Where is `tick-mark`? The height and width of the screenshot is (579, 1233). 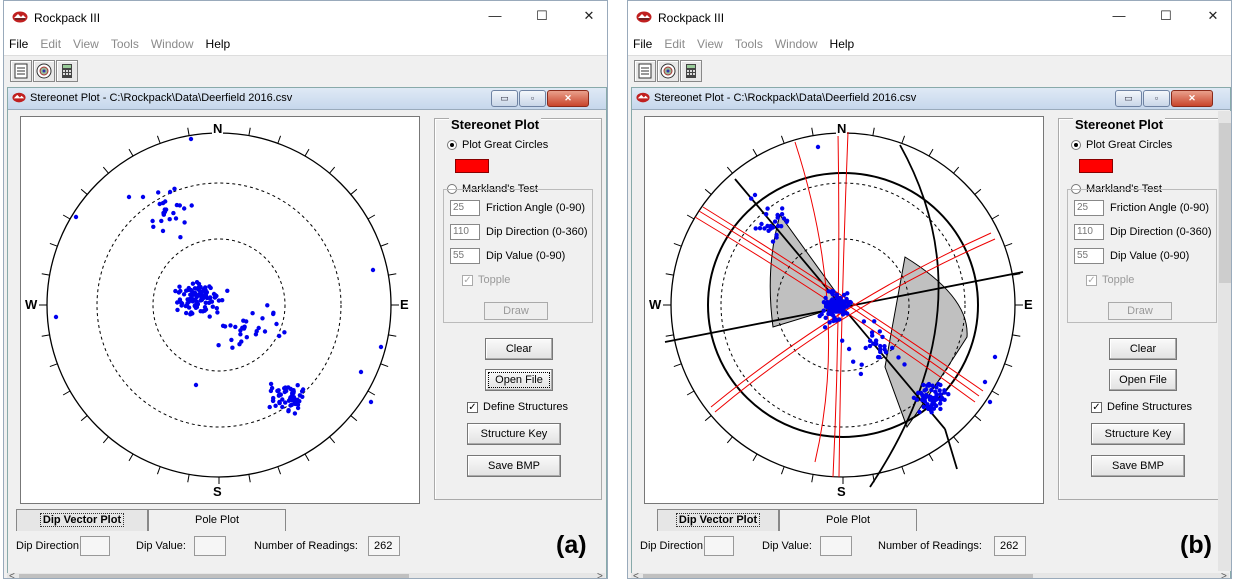
tick-mark is located at coordinates (931, 152).